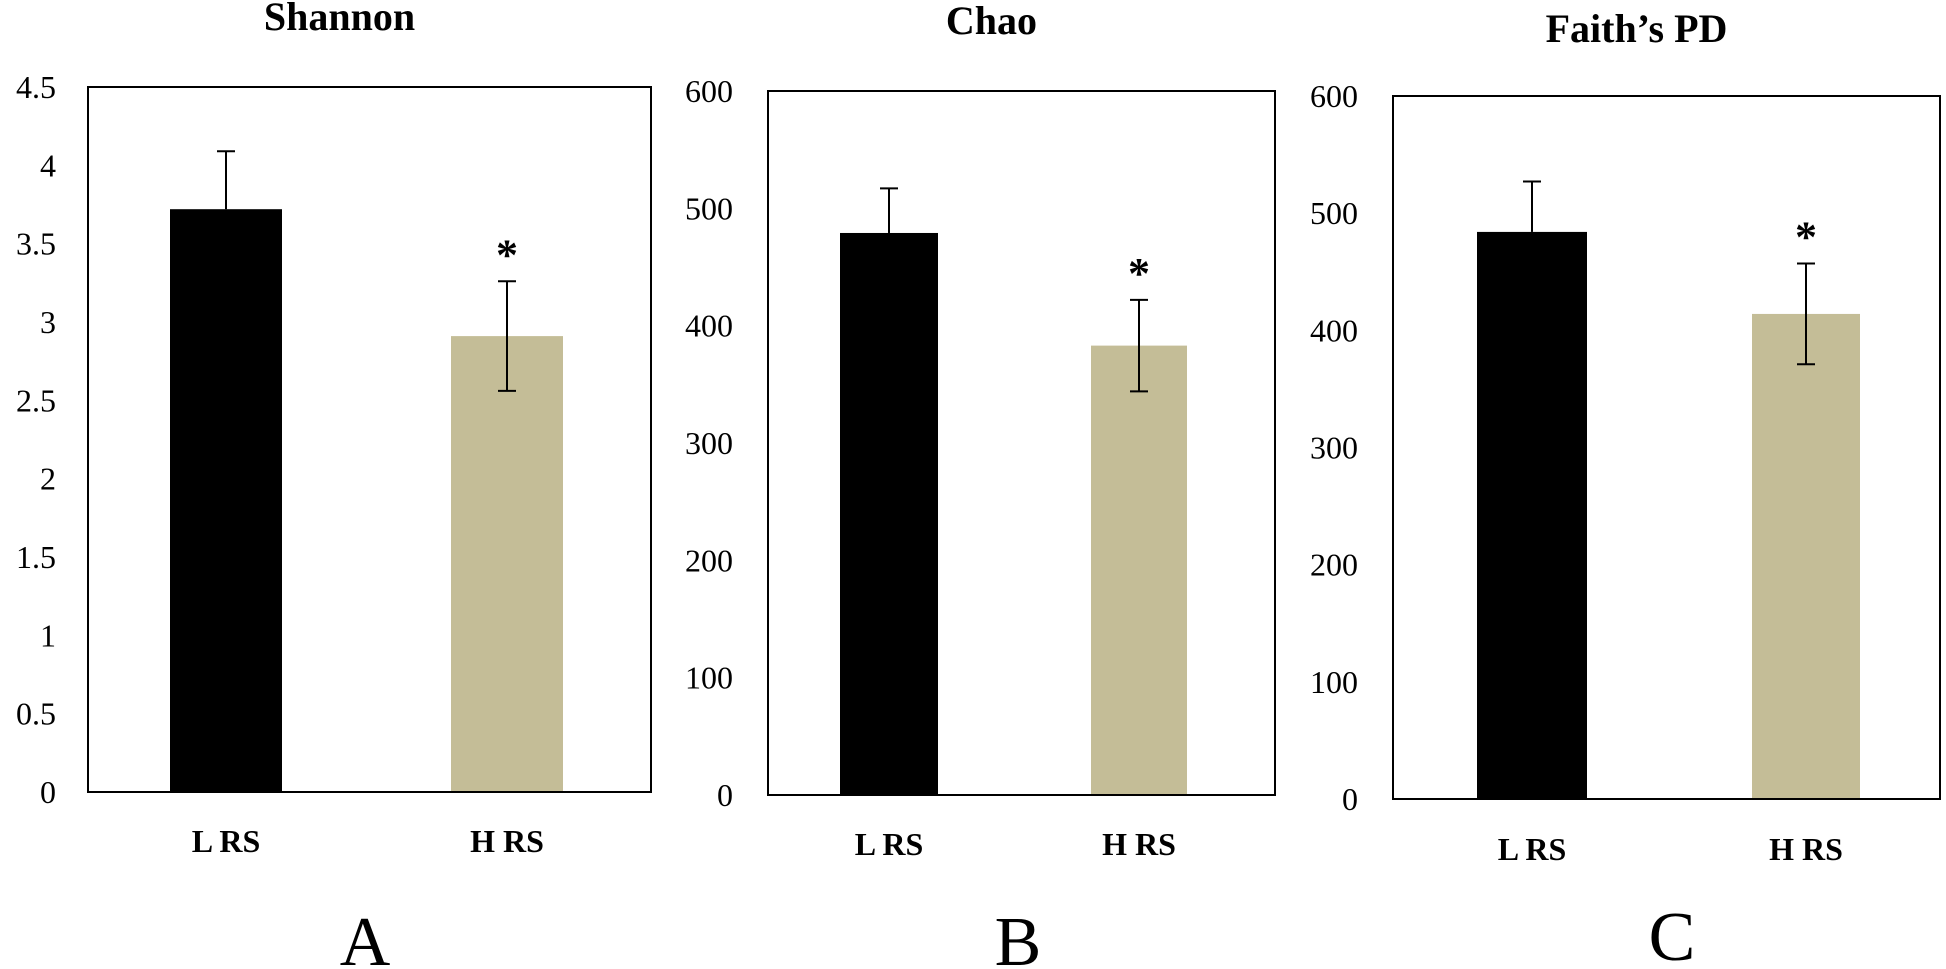  Describe the element at coordinates (36, 244) in the screenshot. I see `y-tick-label: 3.5` at that location.